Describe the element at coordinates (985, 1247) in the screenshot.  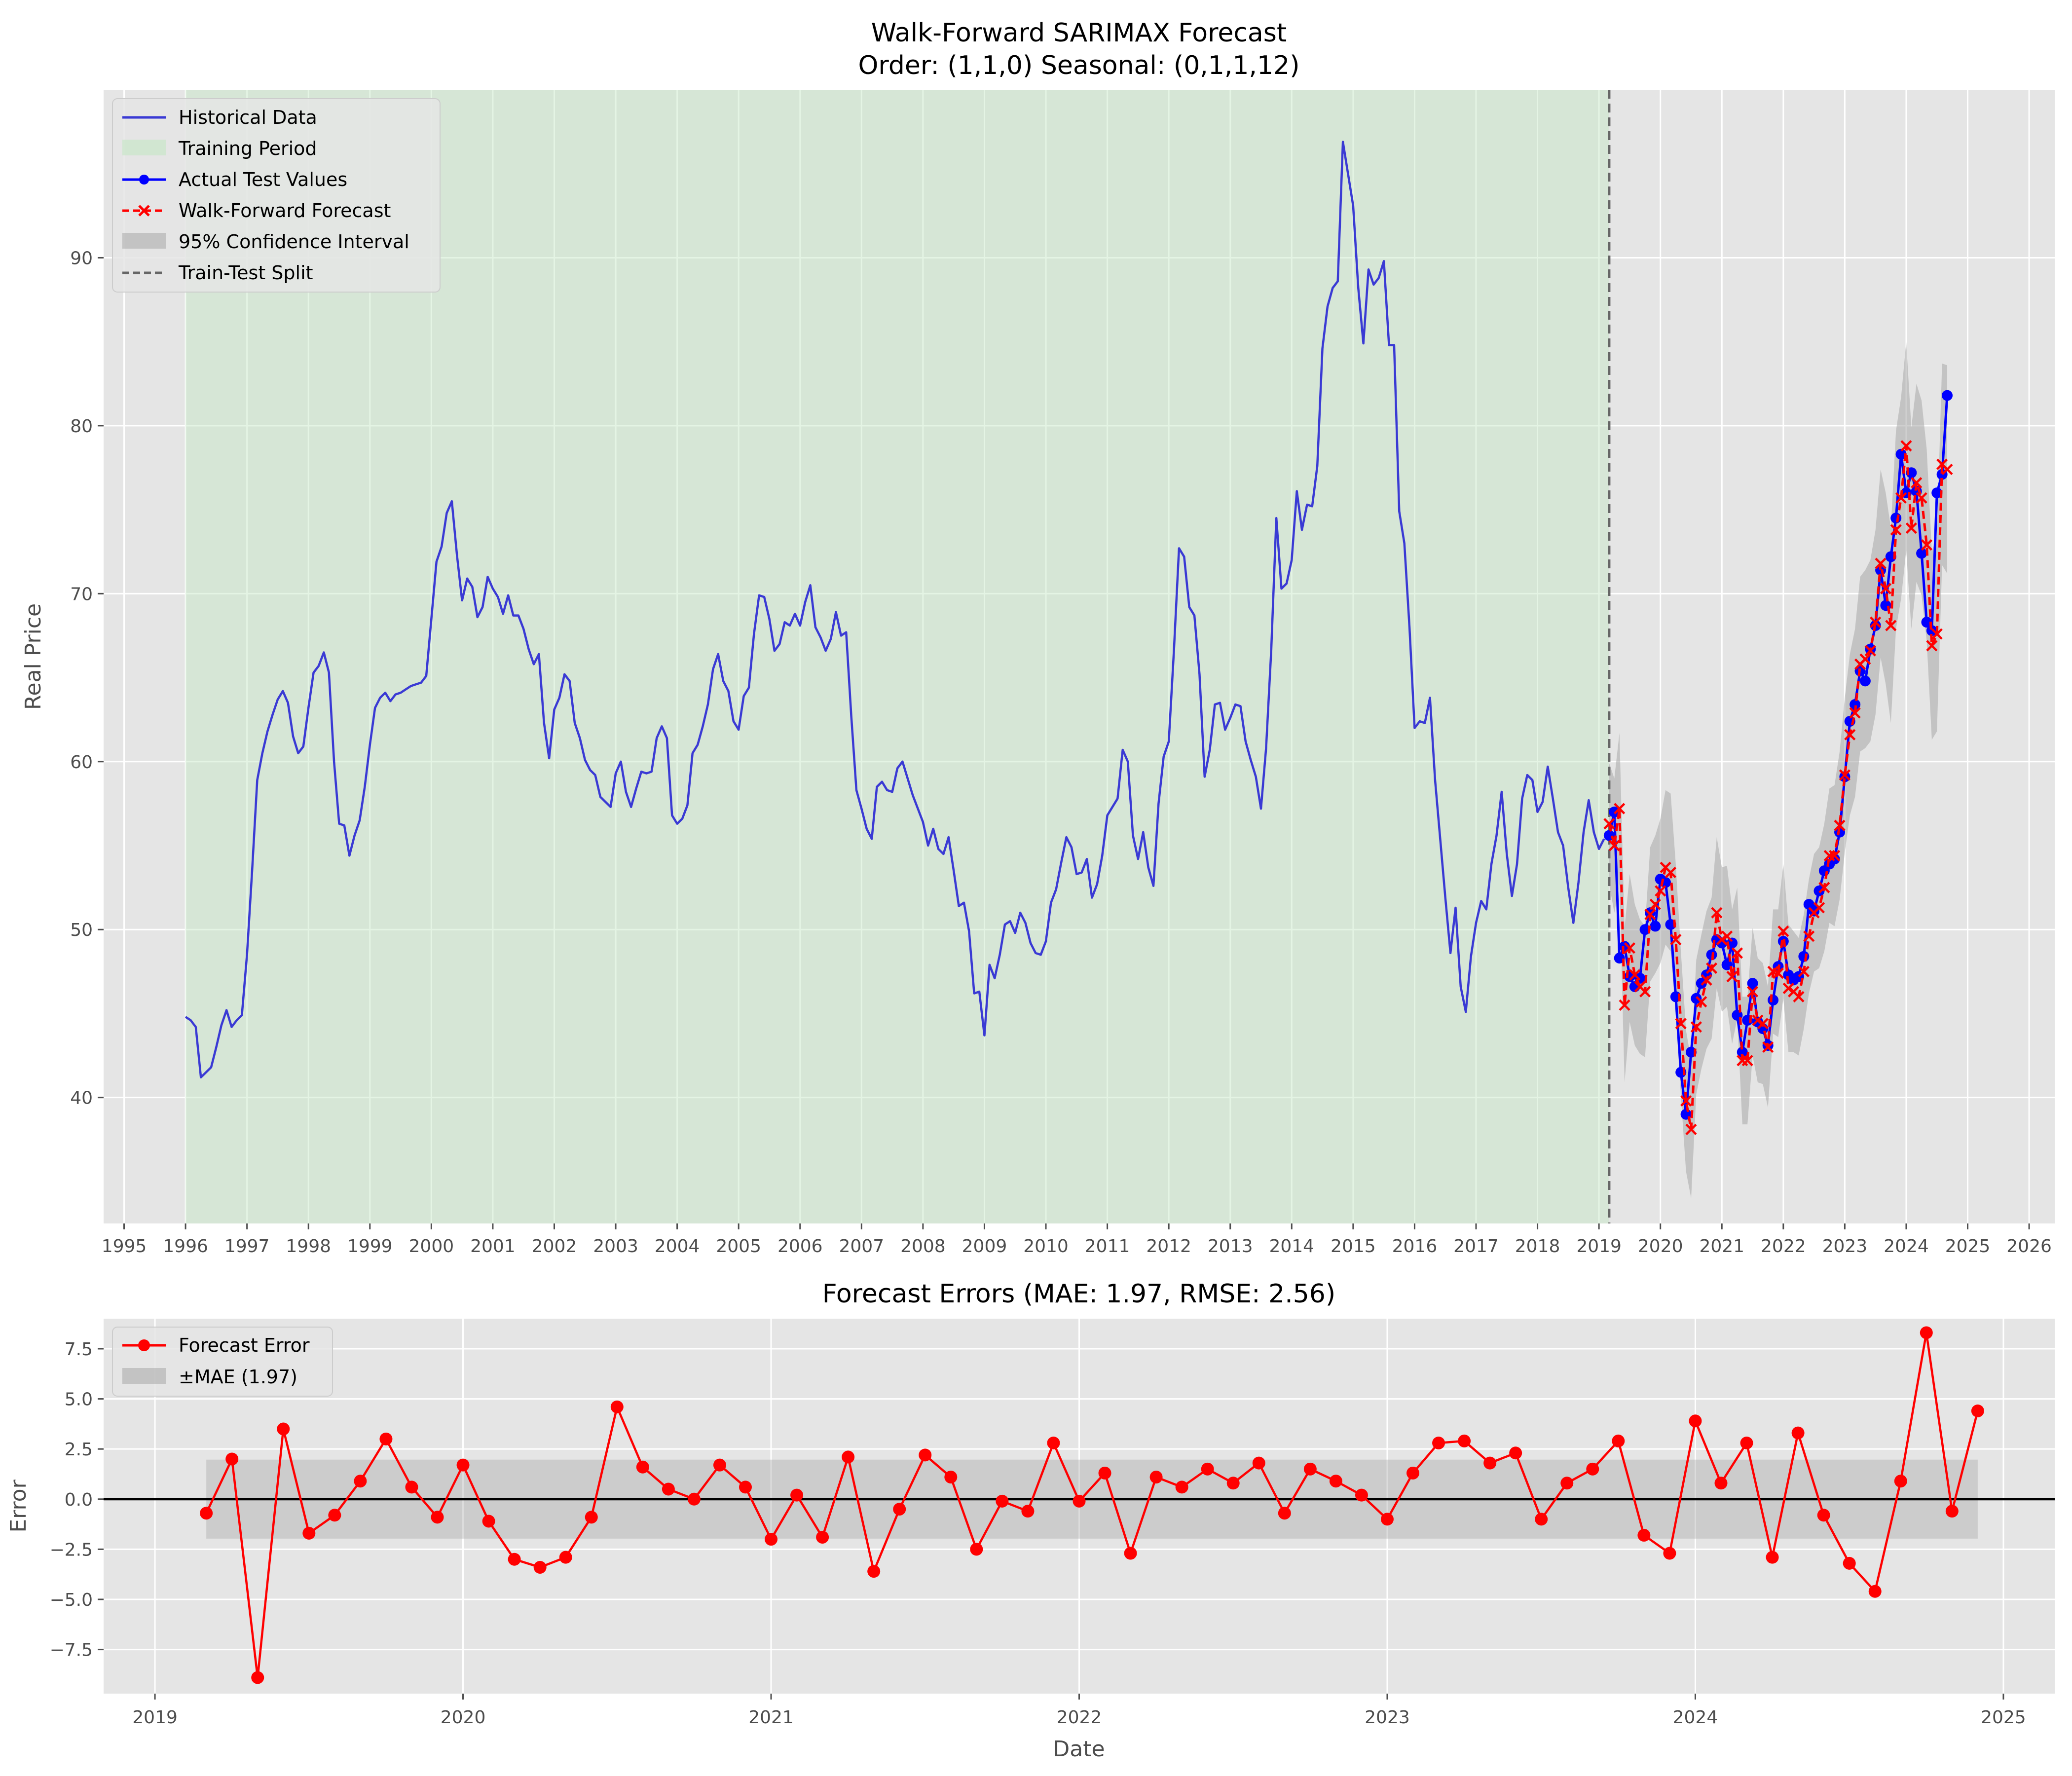
I see `x-tick-label-2009: 2009` at that location.